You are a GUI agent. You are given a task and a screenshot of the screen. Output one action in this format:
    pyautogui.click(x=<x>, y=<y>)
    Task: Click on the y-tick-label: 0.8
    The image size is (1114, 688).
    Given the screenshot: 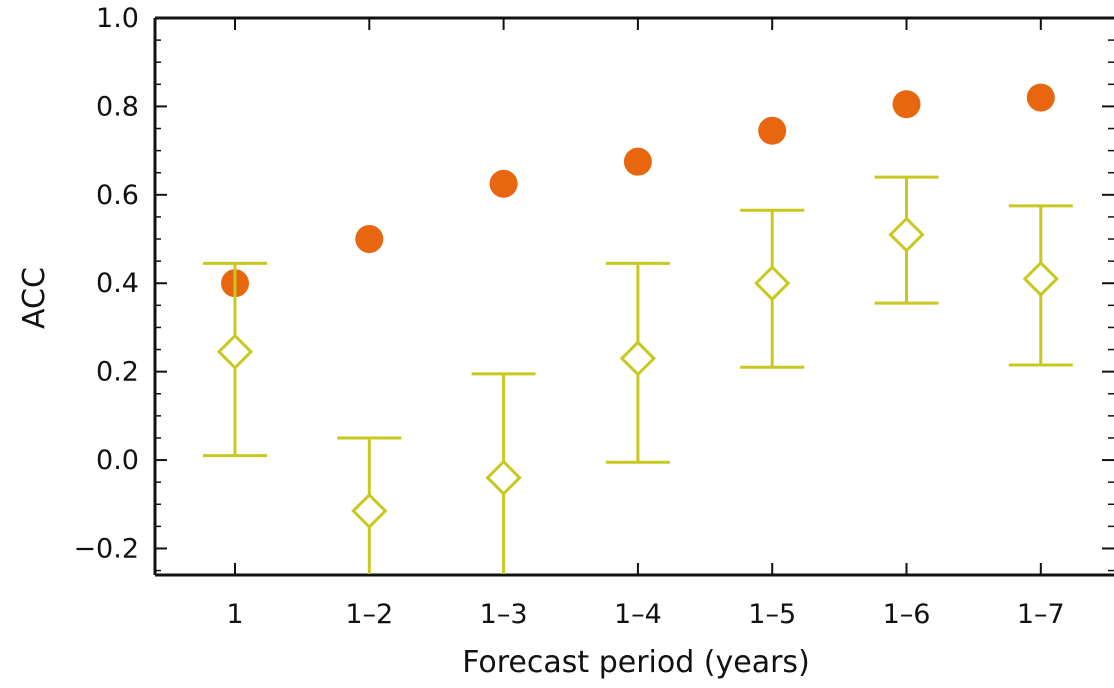 What is the action you would take?
    pyautogui.click(x=117, y=106)
    